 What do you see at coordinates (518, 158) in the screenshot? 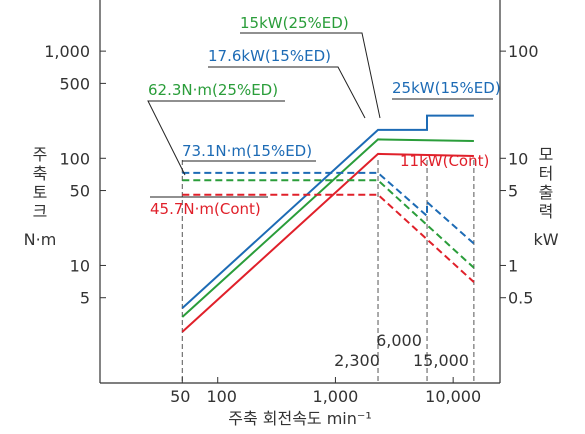
I see `right-tick-label: 10` at bounding box center [518, 158].